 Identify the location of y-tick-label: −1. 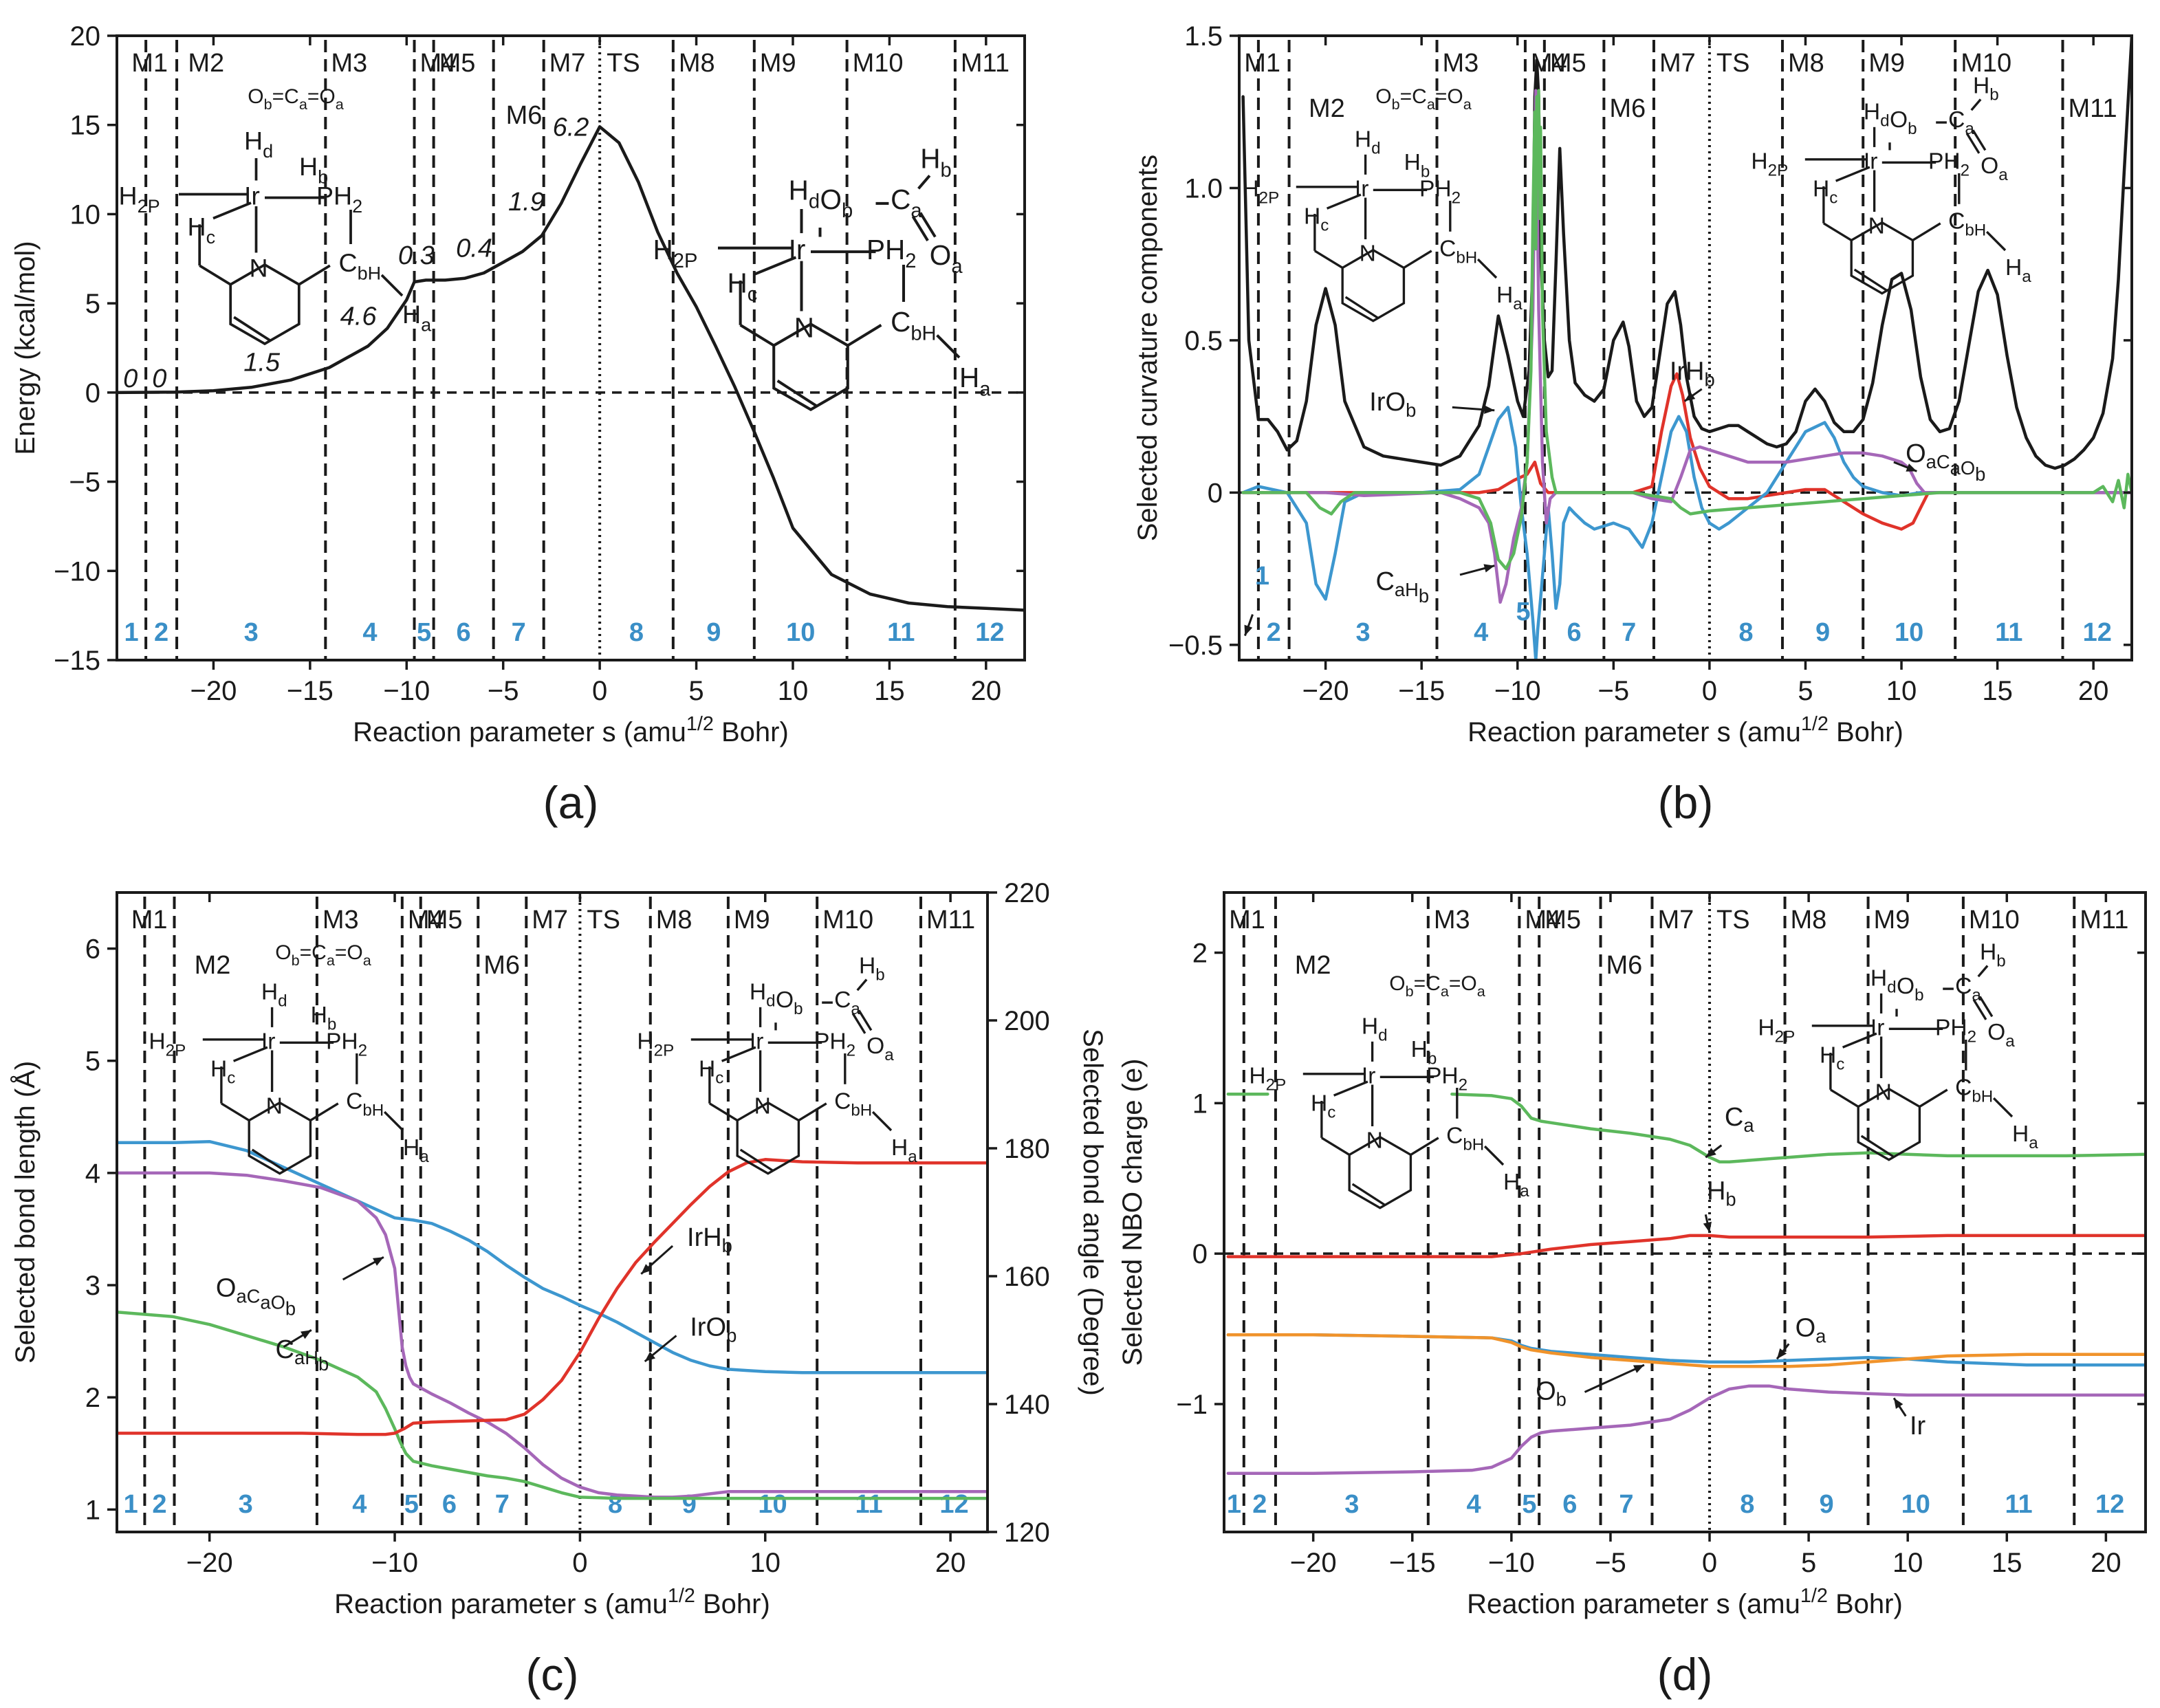
(1192, 1405).